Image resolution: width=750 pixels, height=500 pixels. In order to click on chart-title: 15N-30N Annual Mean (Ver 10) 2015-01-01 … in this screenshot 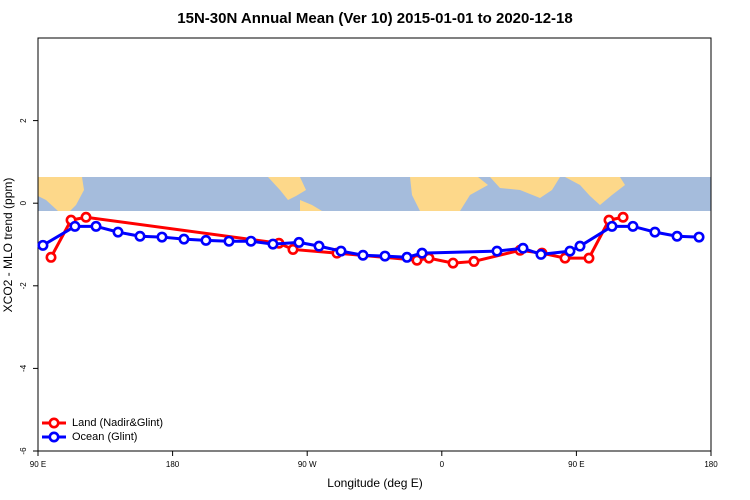, I will do `click(374, 18)`.